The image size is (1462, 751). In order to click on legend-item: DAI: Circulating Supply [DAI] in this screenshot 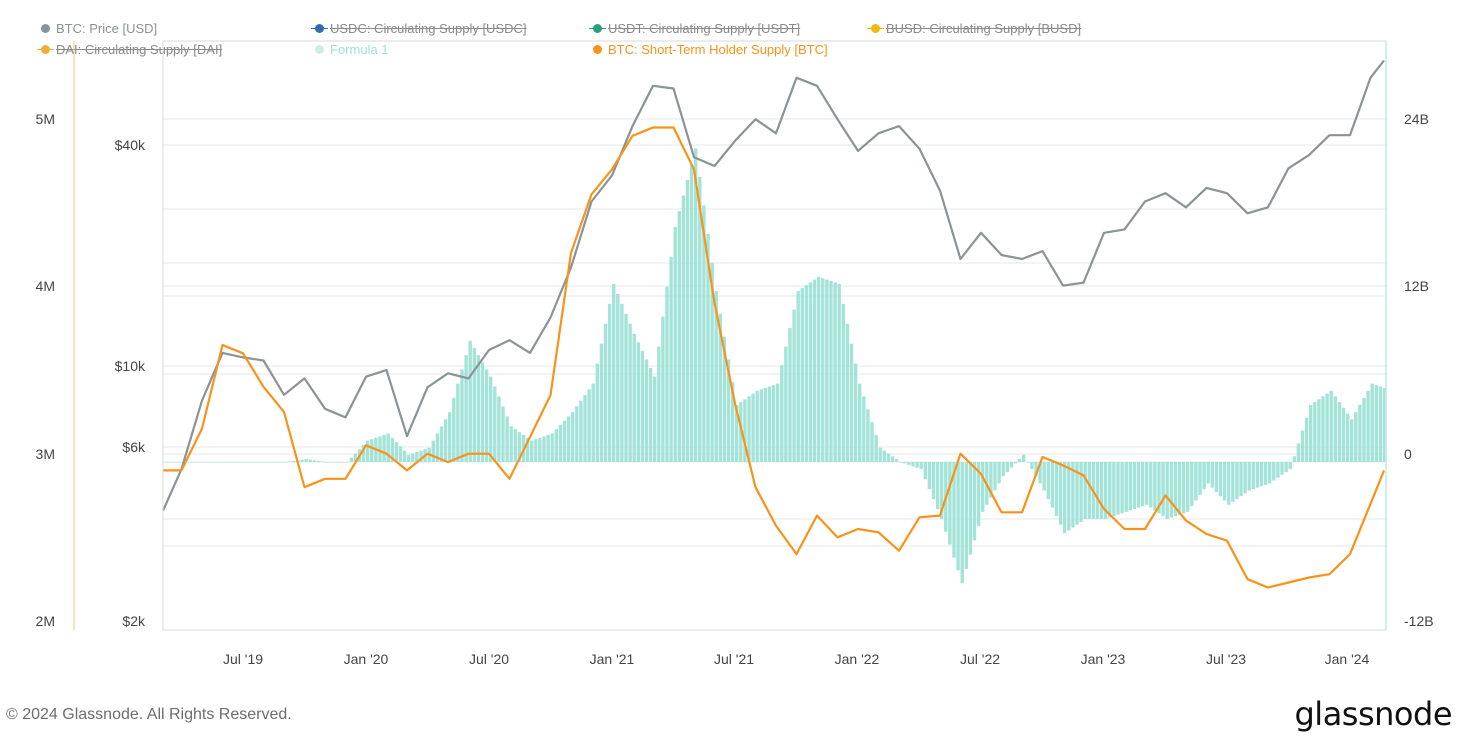, I will do `click(129, 49)`.